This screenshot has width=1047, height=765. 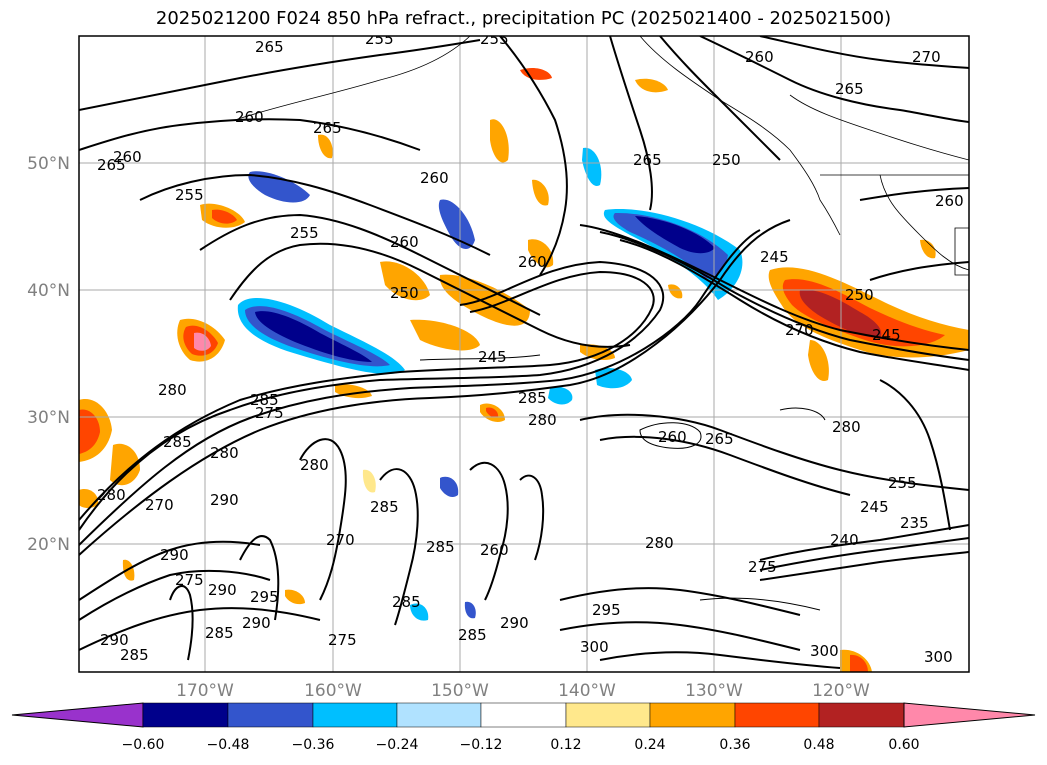 What do you see at coordinates (818, 745) in the screenshot?
I see `colorbar-tick-label: 0.48` at bounding box center [818, 745].